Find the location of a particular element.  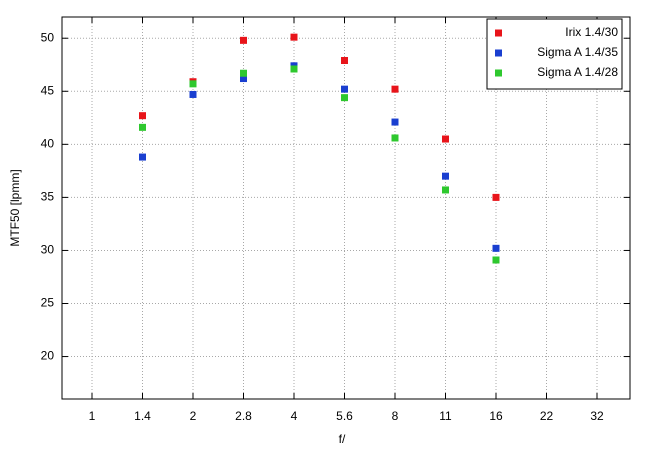

x-tick-label: 32 is located at coordinates (597, 416).